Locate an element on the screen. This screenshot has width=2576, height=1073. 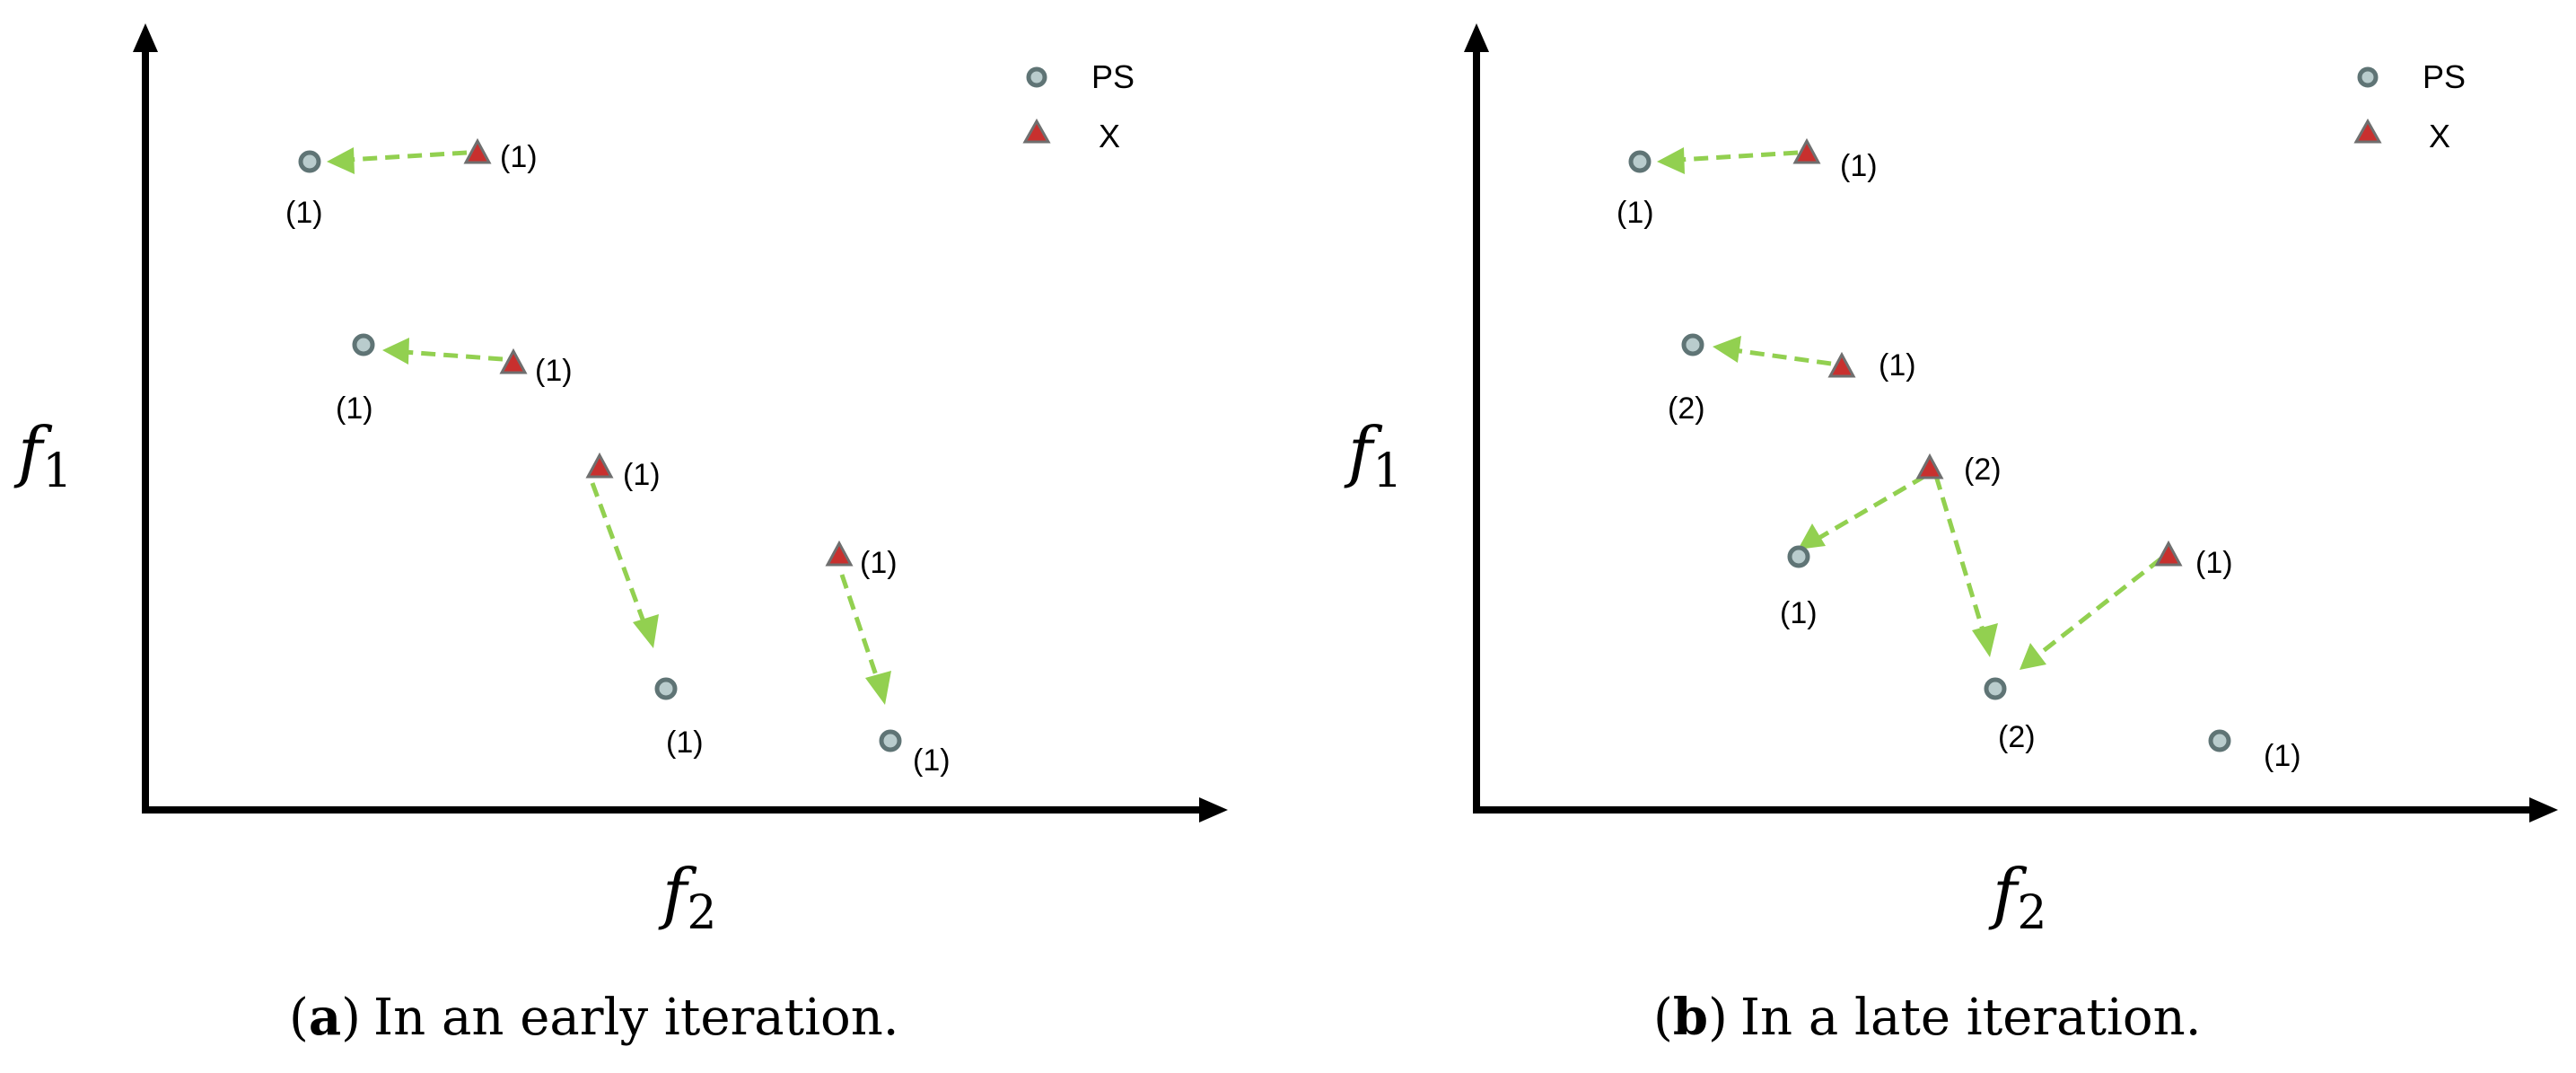
ps-labels-b: (1) (2) (1) (2) (1) is located at coordinates (1959, 484).